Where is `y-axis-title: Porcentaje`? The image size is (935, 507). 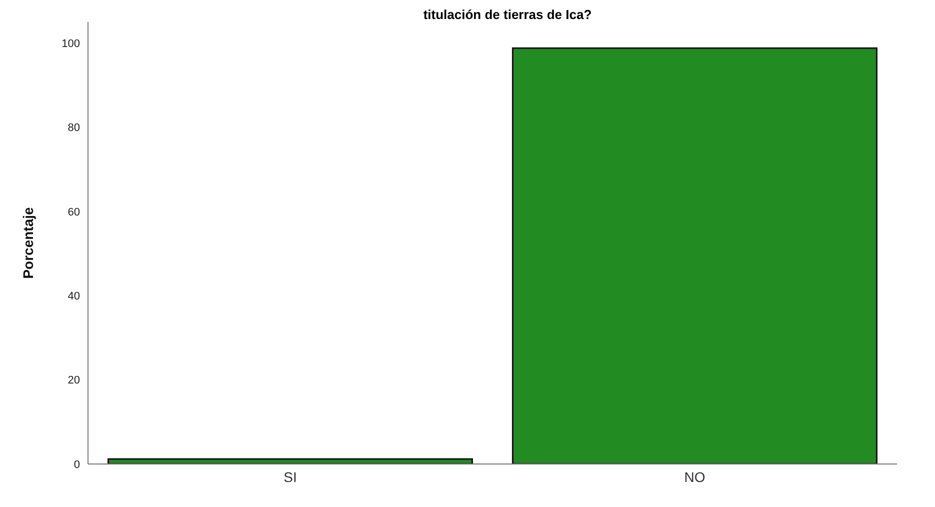 y-axis-title: Porcentaje is located at coordinates (28, 242).